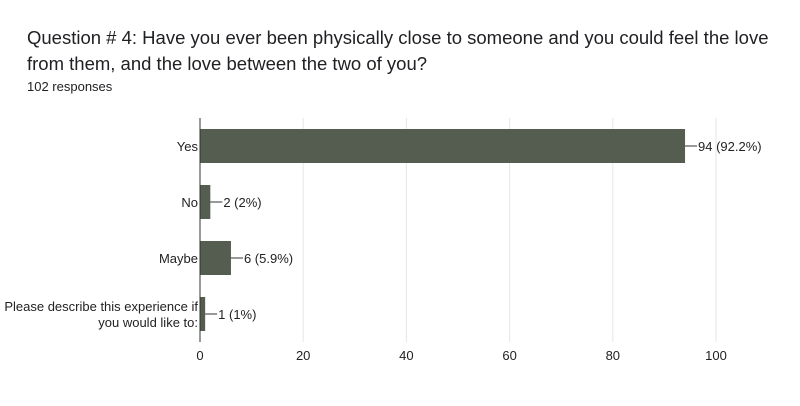  I want to click on category-label: Maybe, so click(178, 258).